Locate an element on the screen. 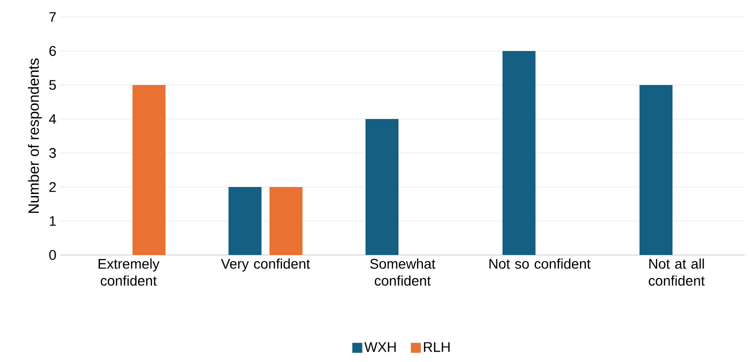 This screenshot has height=362, width=750. y-tick-label: 7 is located at coordinates (52, 17).